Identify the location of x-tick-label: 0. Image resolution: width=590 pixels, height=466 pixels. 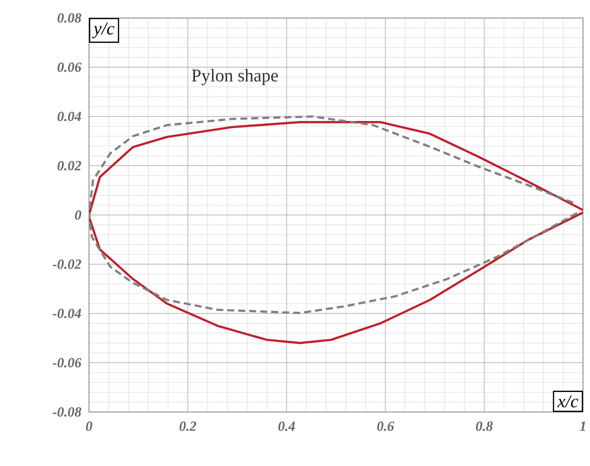
(89, 426).